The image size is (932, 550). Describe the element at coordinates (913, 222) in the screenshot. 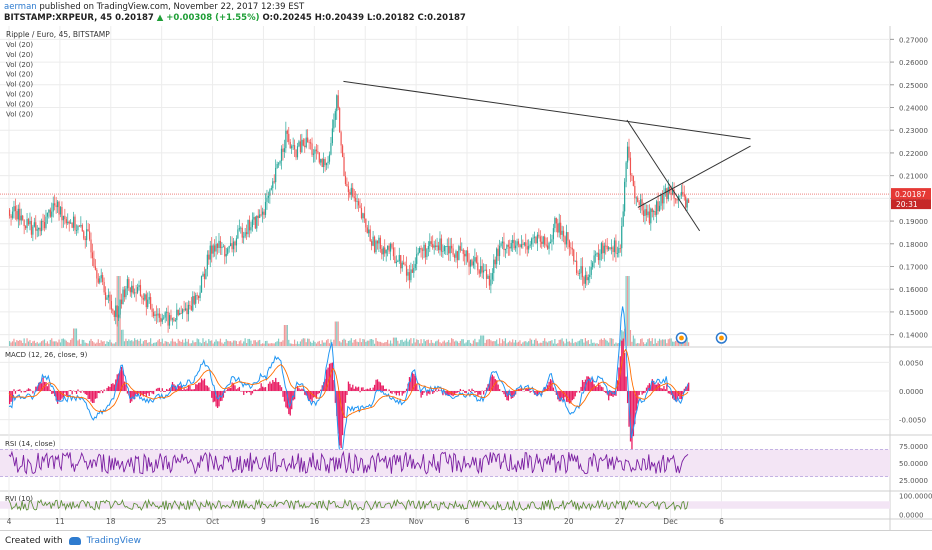

I see `y-tick-label: 0.19000` at that location.